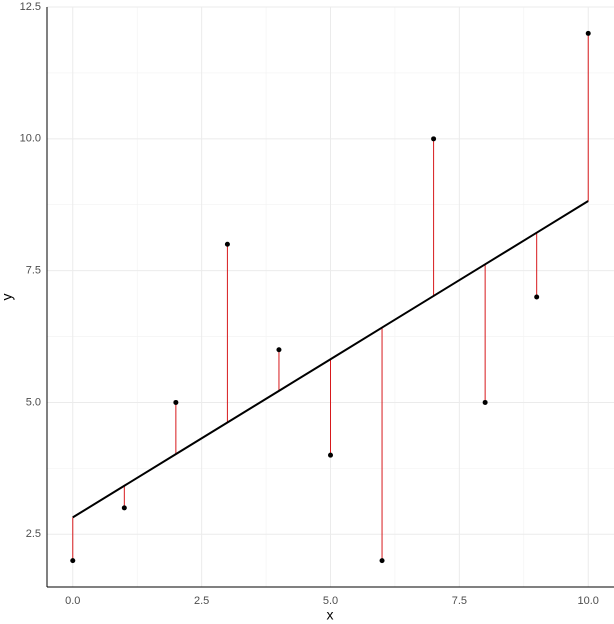 This screenshot has height=624, width=614. Describe the element at coordinates (330, 601) in the screenshot. I see `x-tick-label: 5.0` at that location.